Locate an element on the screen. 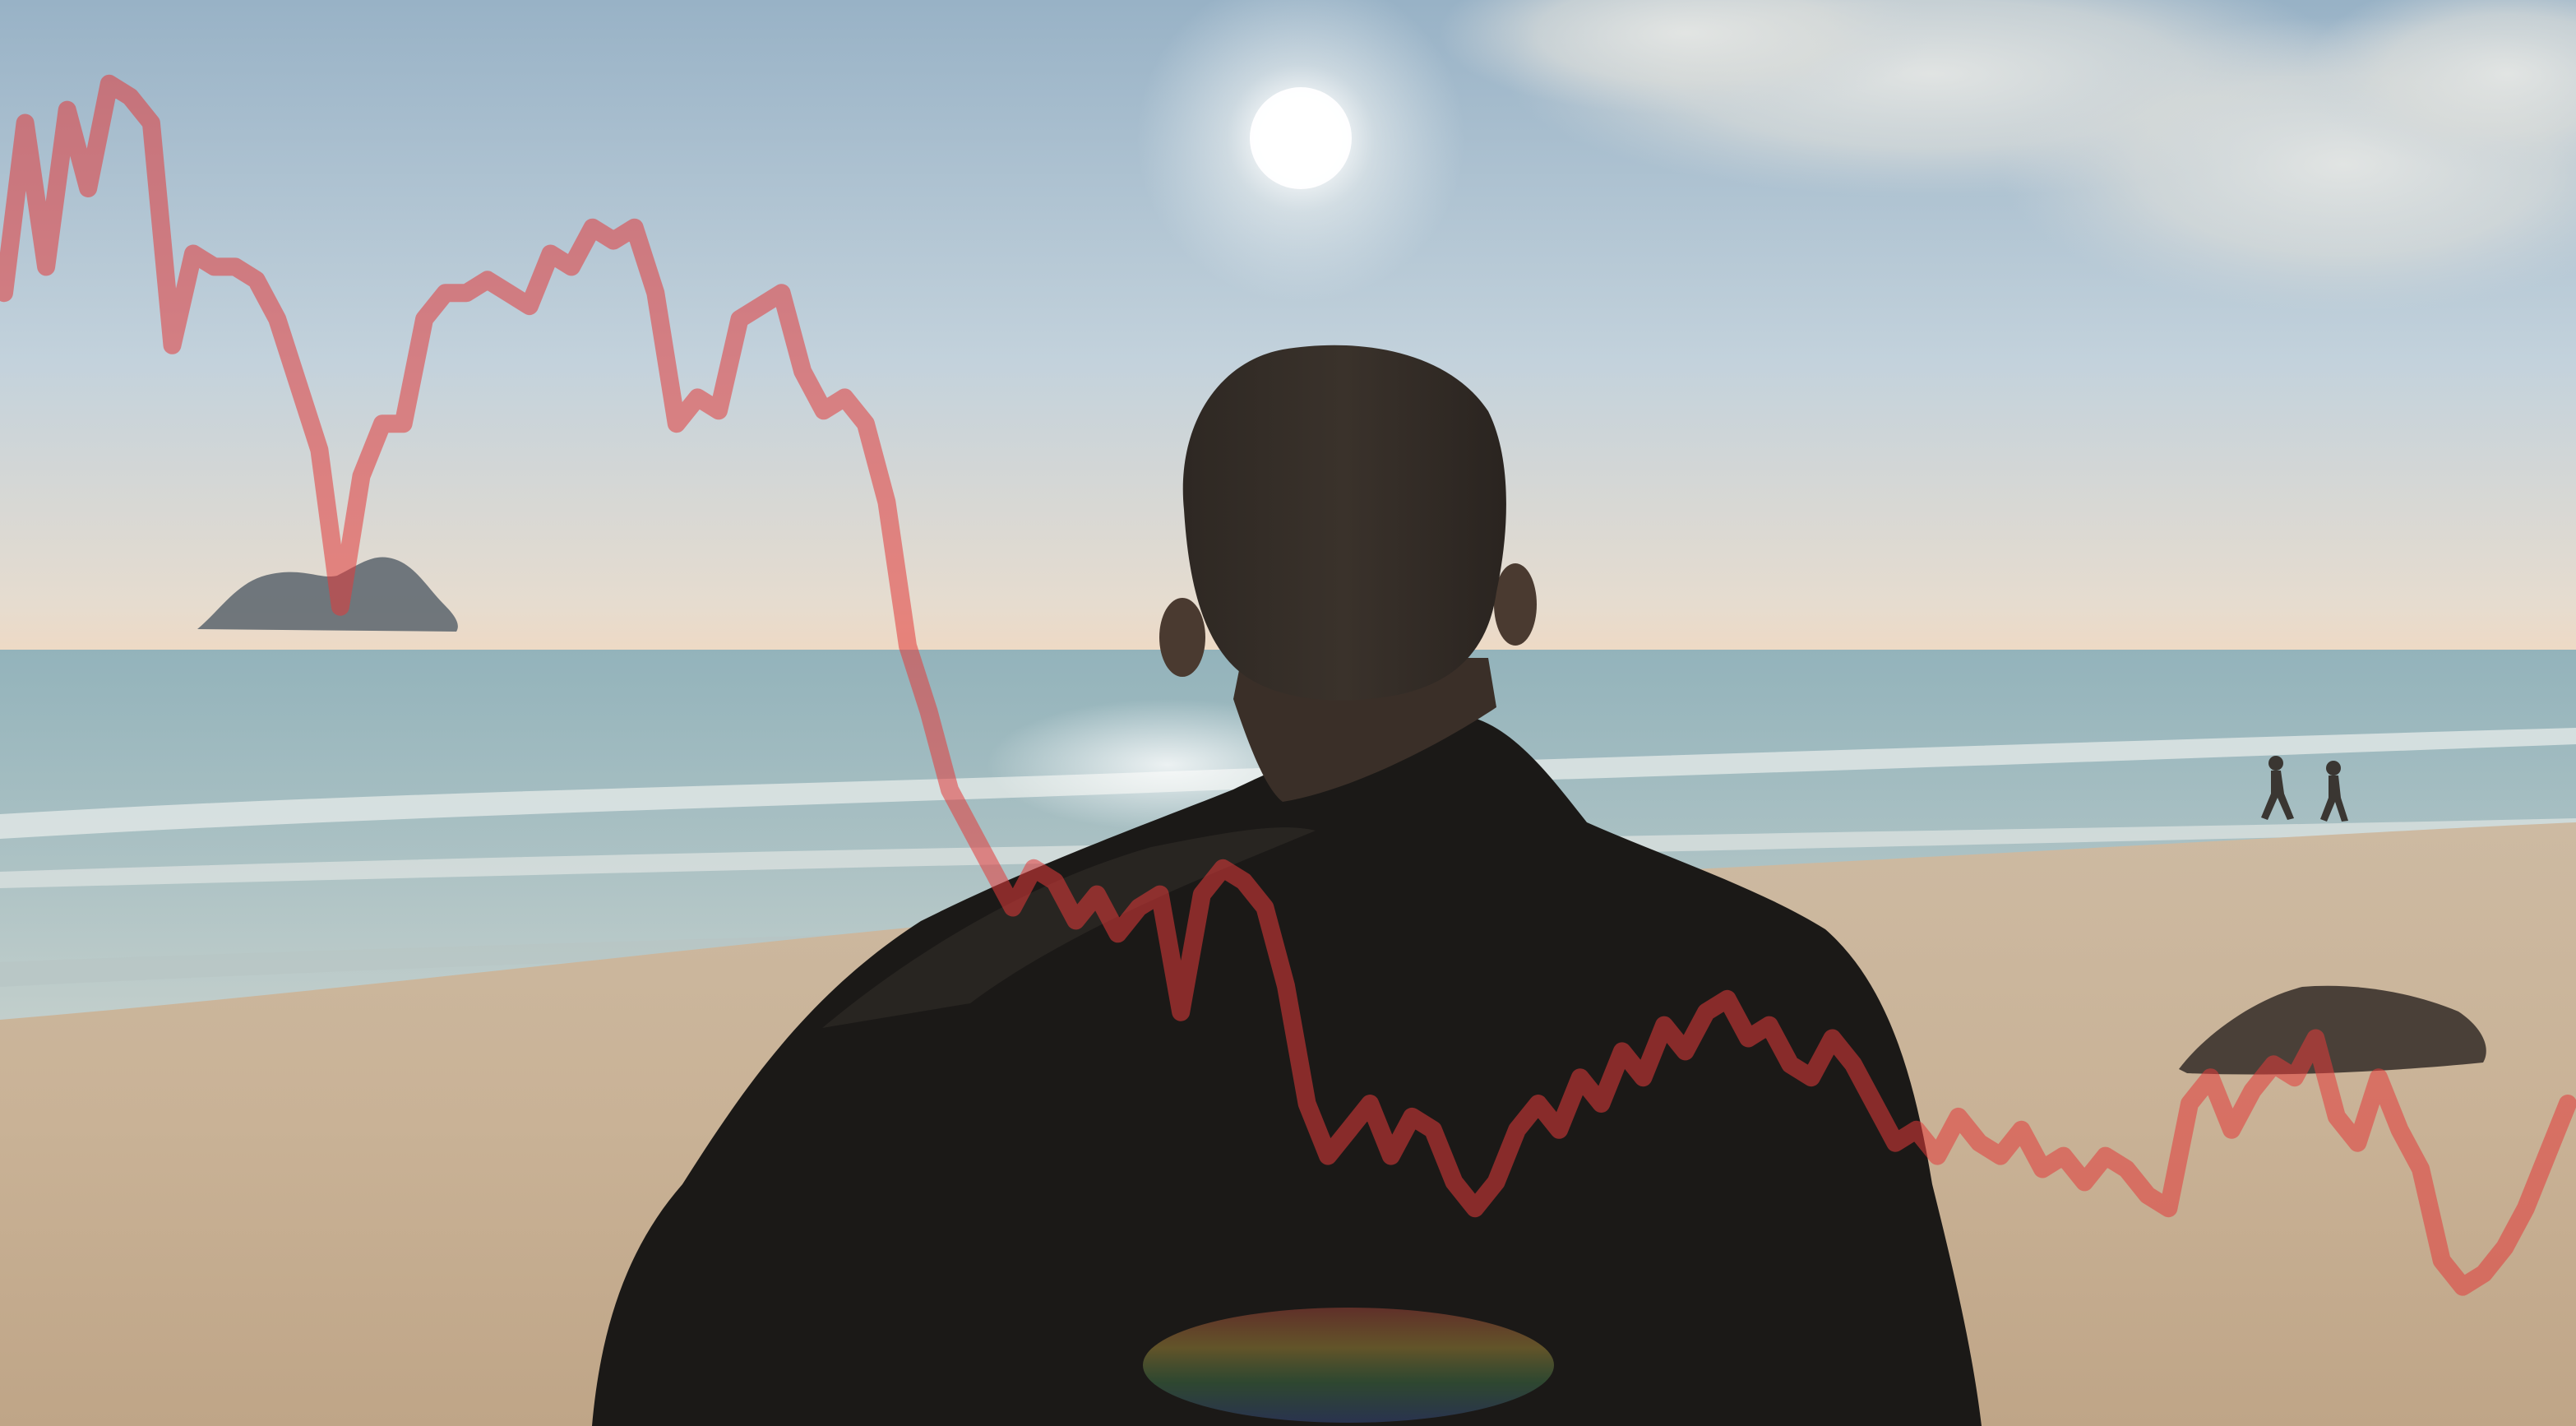  head is located at coordinates (1344, 523).